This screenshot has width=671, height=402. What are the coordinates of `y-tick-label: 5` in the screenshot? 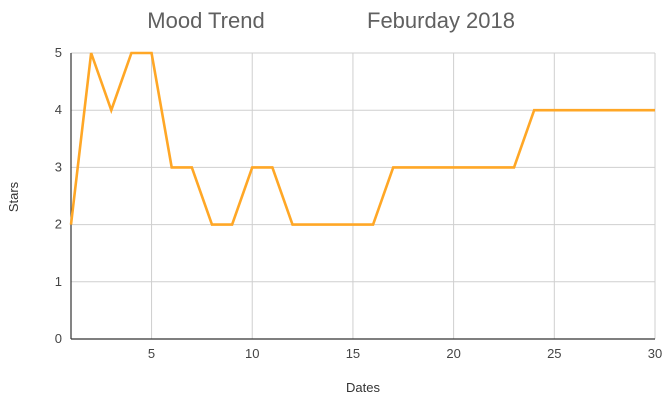 It's located at (58, 52).